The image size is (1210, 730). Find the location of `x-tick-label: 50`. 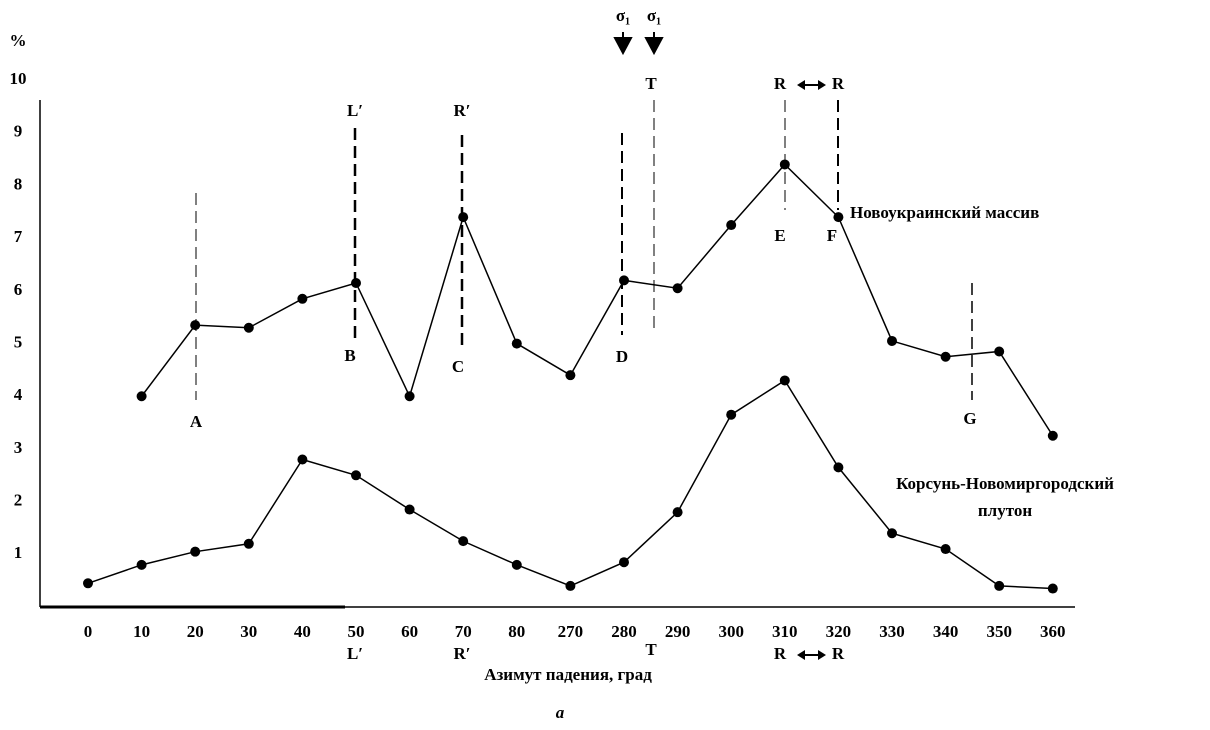

x-tick-label: 50 is located at coordinates (356, 631).